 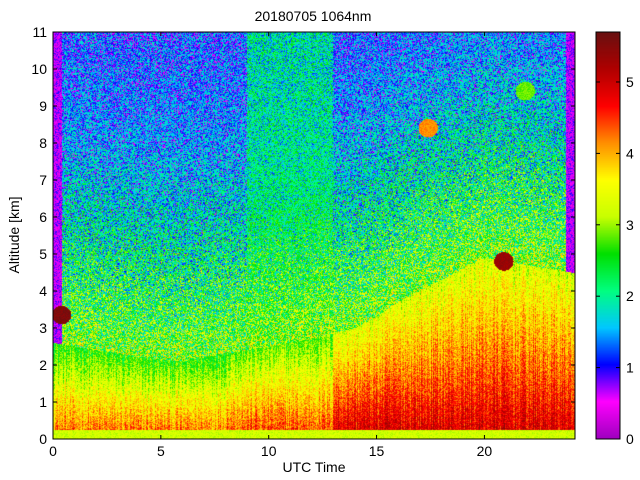 What do you see at coordinates (14, 234) in the screenshot?
I see `y-axis-label: Altitude [km]` at bounding box center [14, 234].